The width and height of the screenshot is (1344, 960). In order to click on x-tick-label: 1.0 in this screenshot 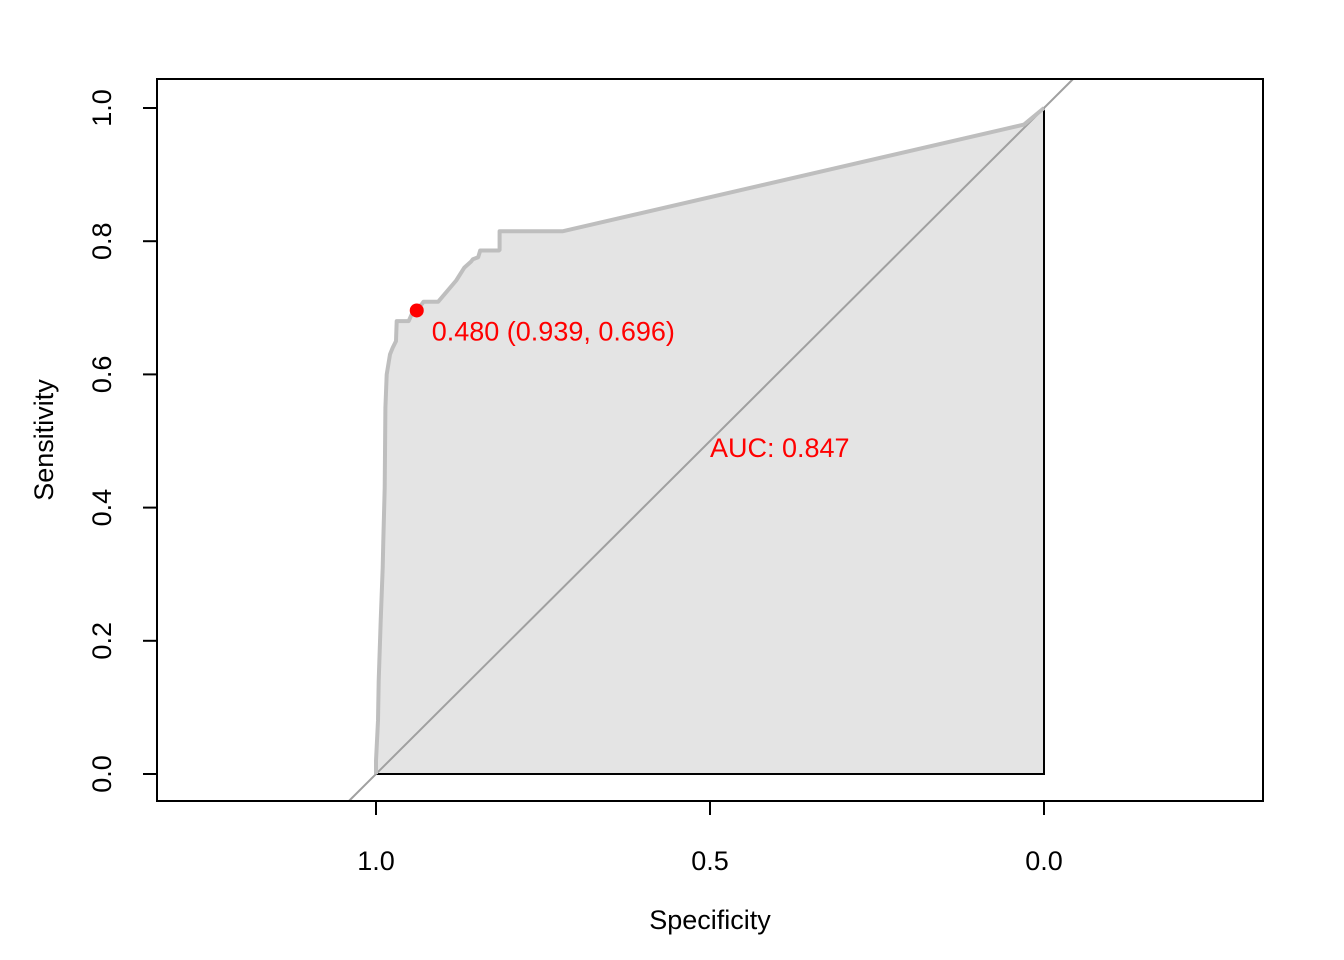, I will do `click(376, 861)`.